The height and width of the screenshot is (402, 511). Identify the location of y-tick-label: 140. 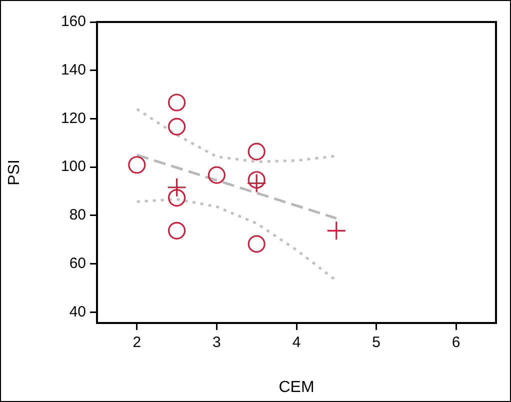
(73, 69).